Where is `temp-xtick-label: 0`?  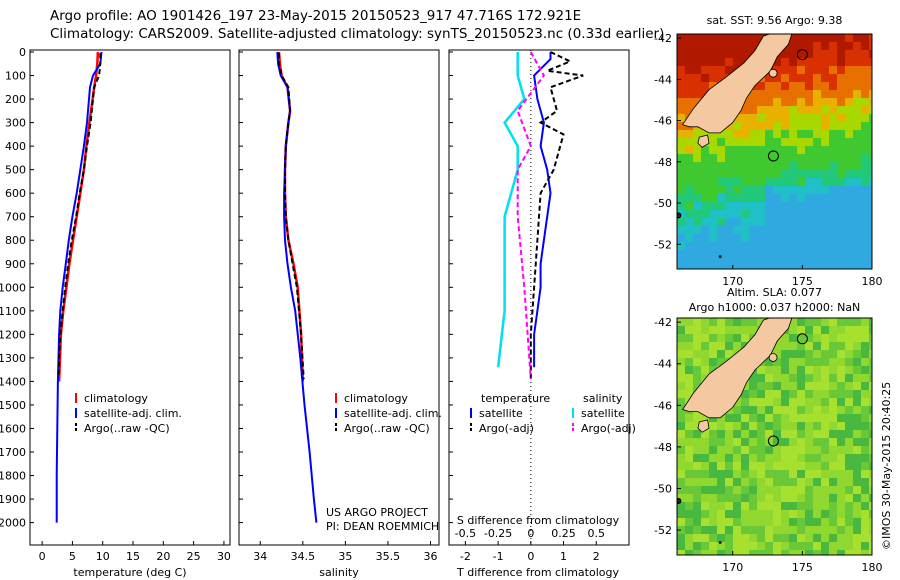 temp-xtick-label: 0 is located at coordinates (42, 556).